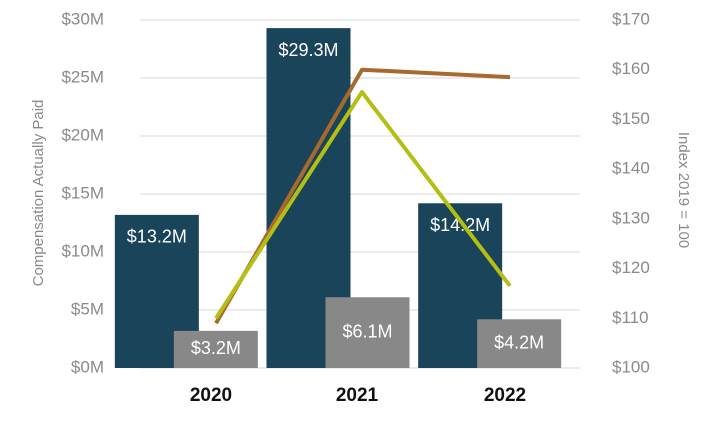 This screenshot has height=426, width=720. Describe the element at coordinates (211, 395) in the screenshot. I see `x-tick-label: 2020` at that location.